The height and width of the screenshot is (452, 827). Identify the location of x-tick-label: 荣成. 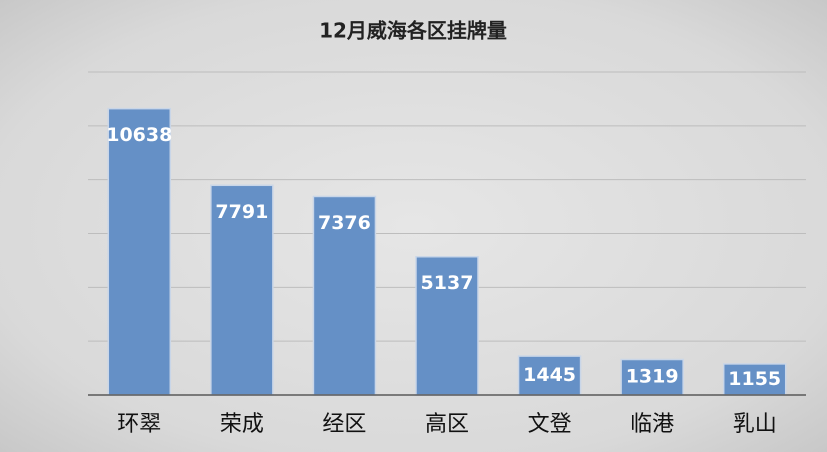
(242, 424).